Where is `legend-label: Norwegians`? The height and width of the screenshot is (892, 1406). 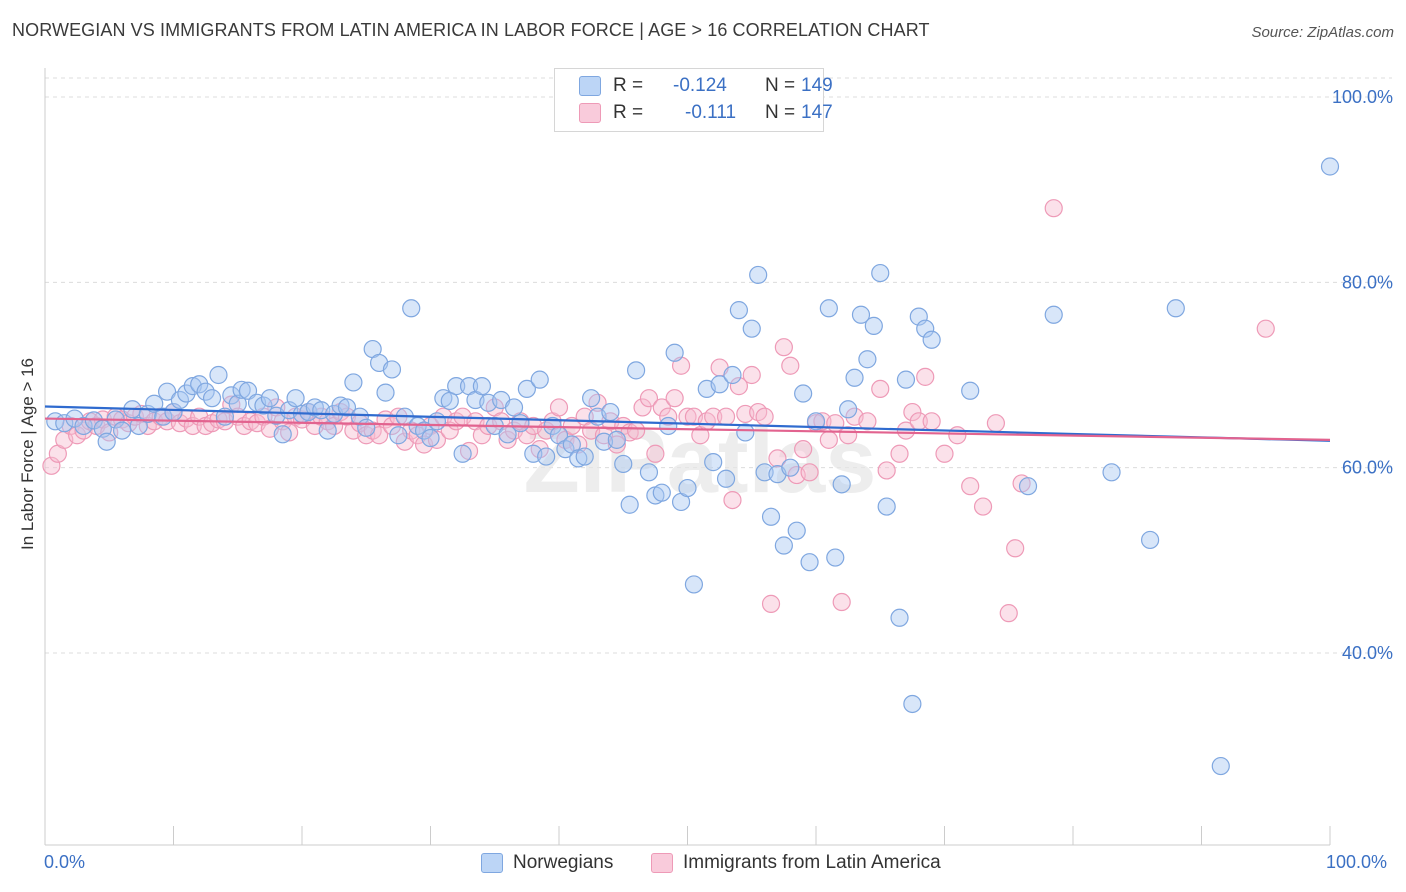
legend-label: Norwegians is located at coordinates (563, 862).